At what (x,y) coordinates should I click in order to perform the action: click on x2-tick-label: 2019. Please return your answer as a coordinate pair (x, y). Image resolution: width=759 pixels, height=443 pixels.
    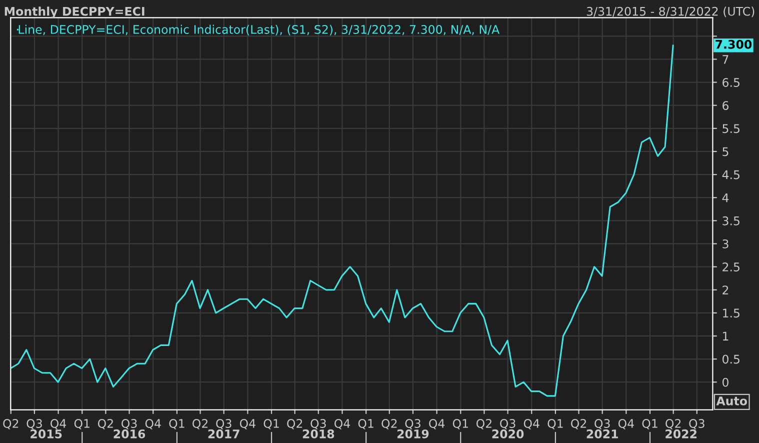
    Looking at the image, I should click on (413, 433).